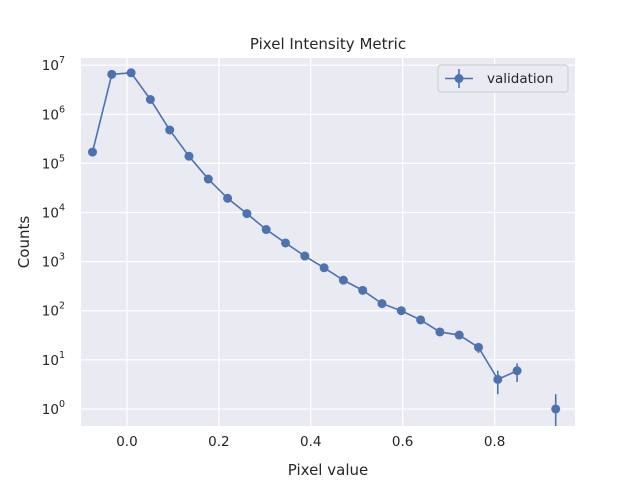 This screenshot has width=640, height=480. I want to click on y-tick-exponent: 4, so click(62, 208).